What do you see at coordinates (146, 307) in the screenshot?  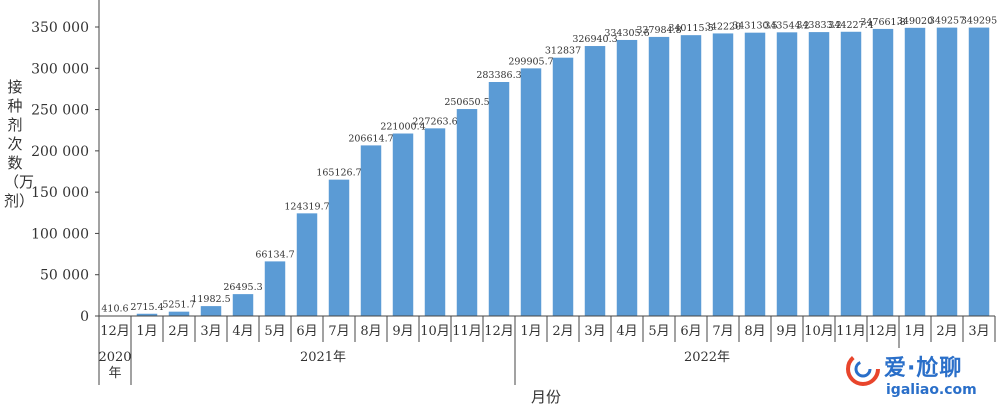 I see `value-label: 2715.4` at bounding box center [146, 307].